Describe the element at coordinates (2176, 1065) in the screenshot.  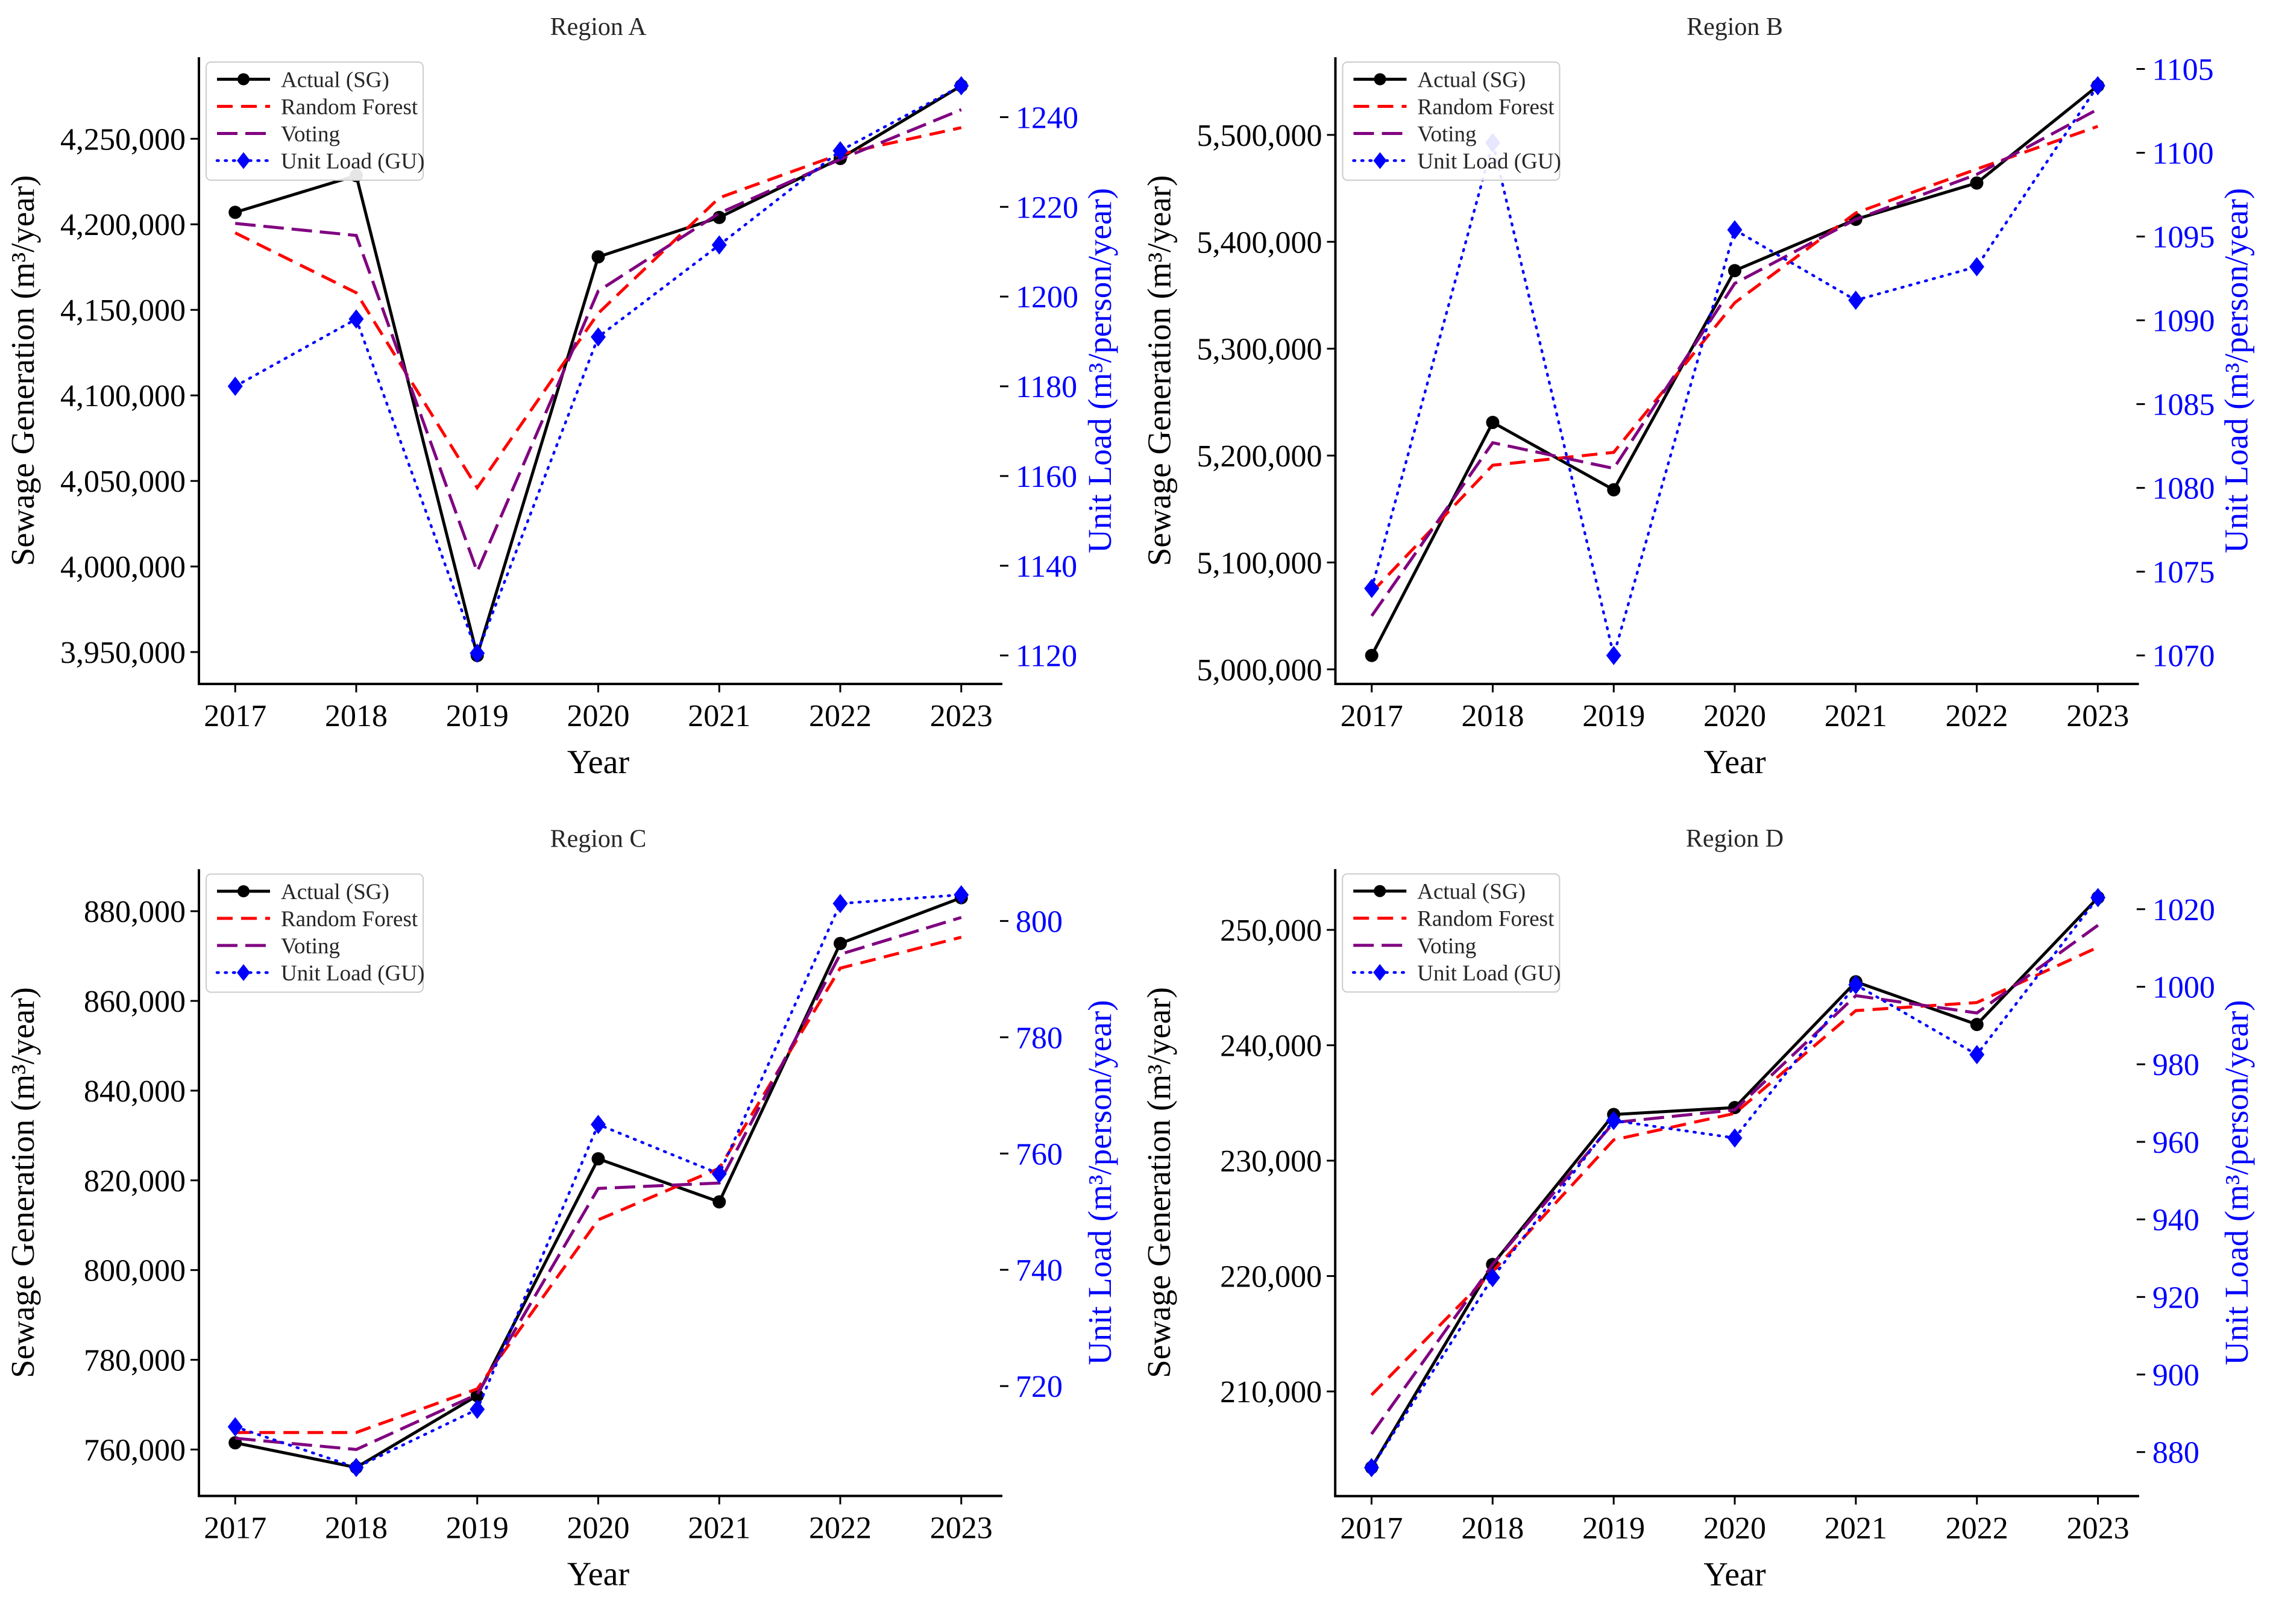
I see `y-tick-label-right: 980` at that location.